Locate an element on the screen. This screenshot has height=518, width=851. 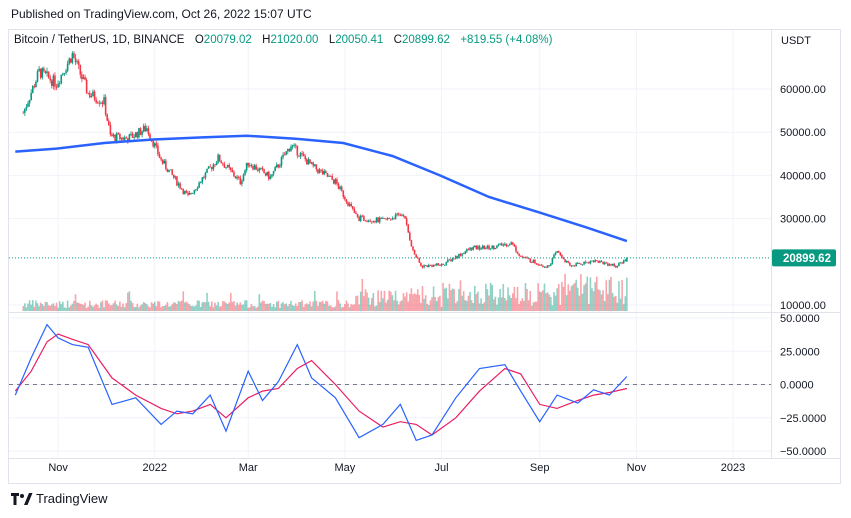
last-price-label: 20899.62 is located at coordinates (807, 259).